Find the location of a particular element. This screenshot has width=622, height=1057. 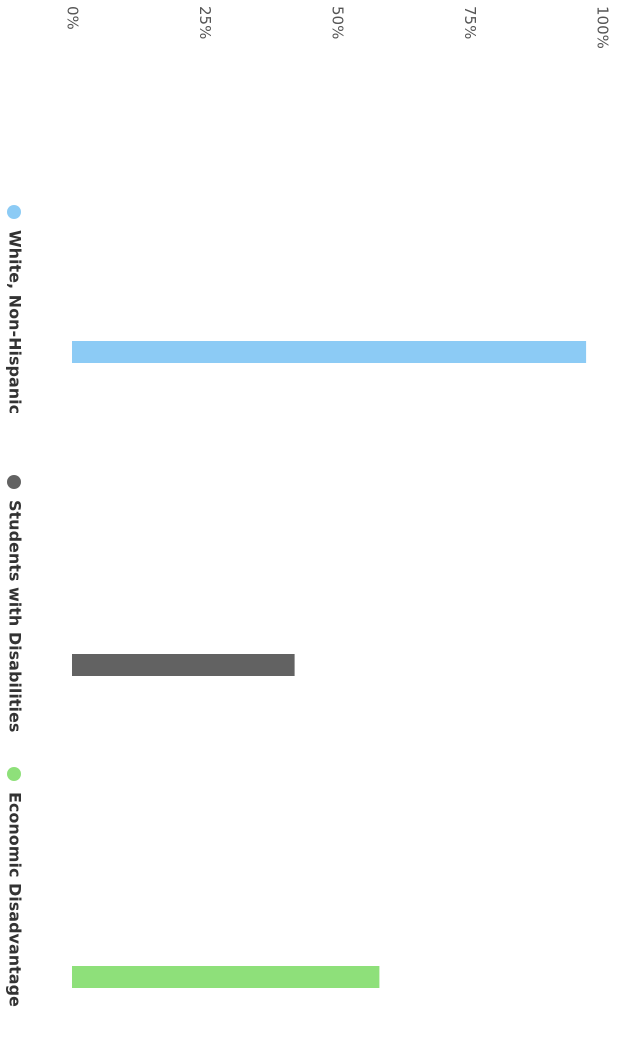

x-tick-label: 75% is located at coordinates (470, 22).